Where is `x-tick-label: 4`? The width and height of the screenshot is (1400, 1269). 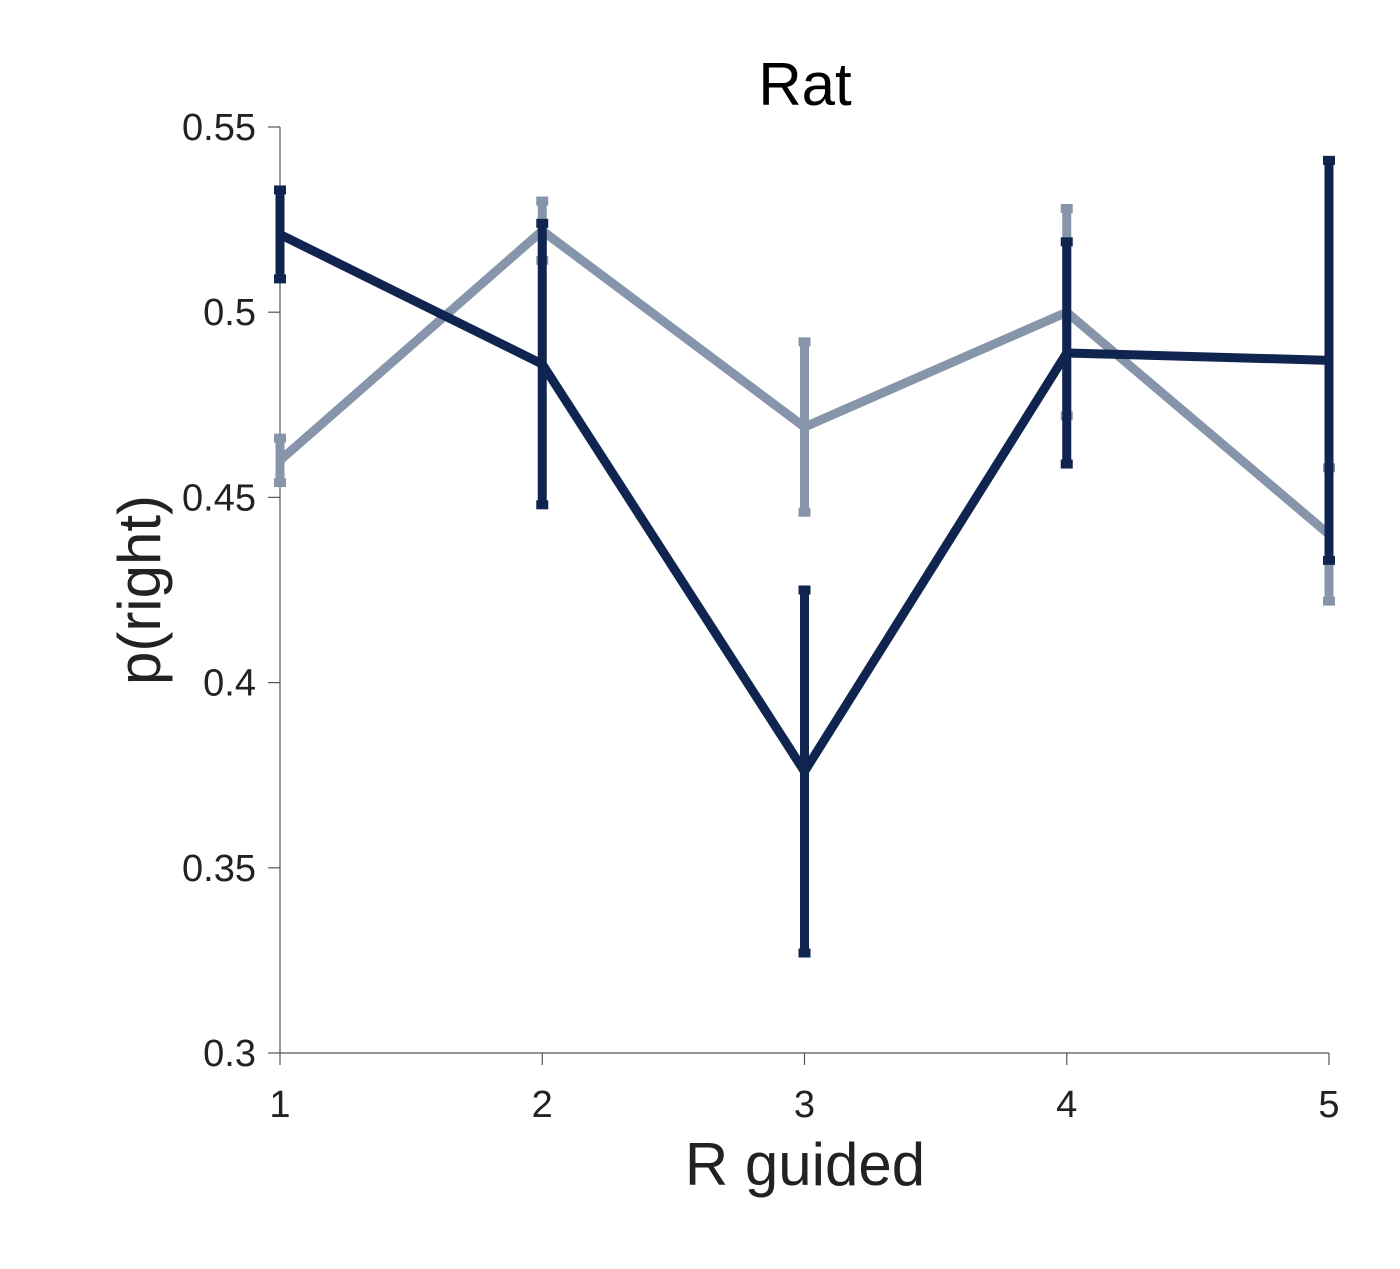
x-tick-label: 4 is located at coordinates (1066, 1105).